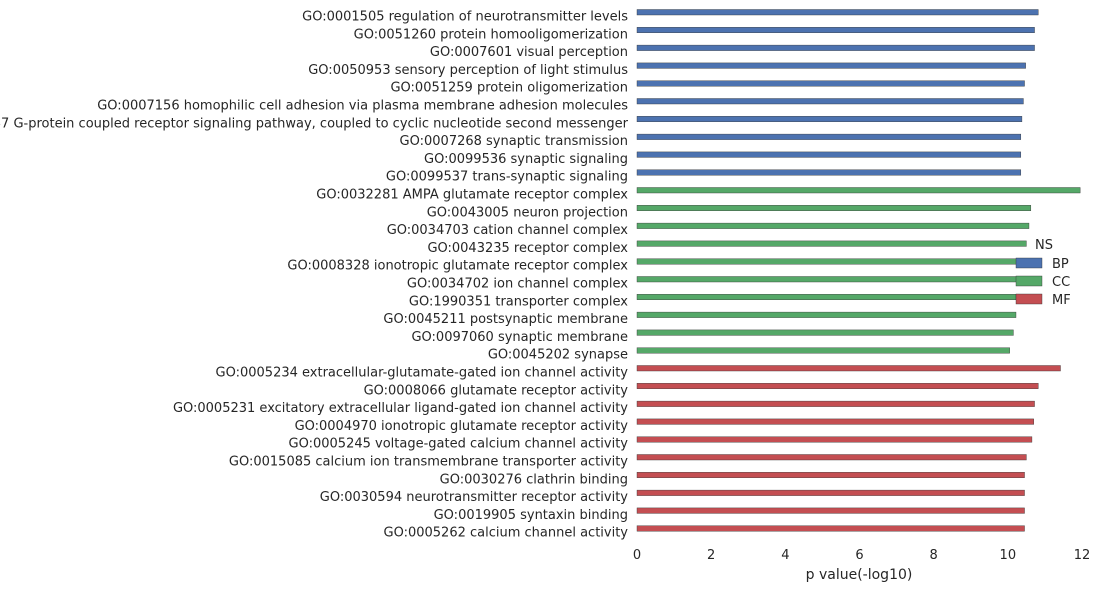  Describe the element at coordinates (527, 212) in the screenshot. I see `category-label: GO:0043005 neuron projection` at that location.